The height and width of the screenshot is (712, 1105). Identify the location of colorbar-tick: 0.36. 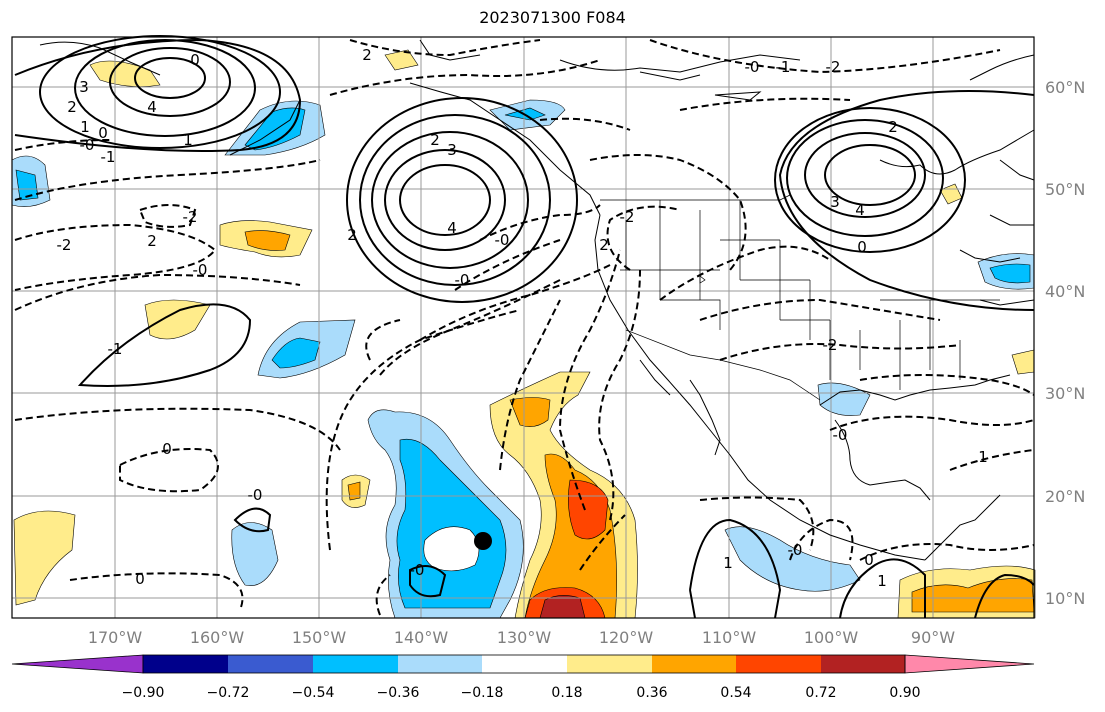
(651, 693).